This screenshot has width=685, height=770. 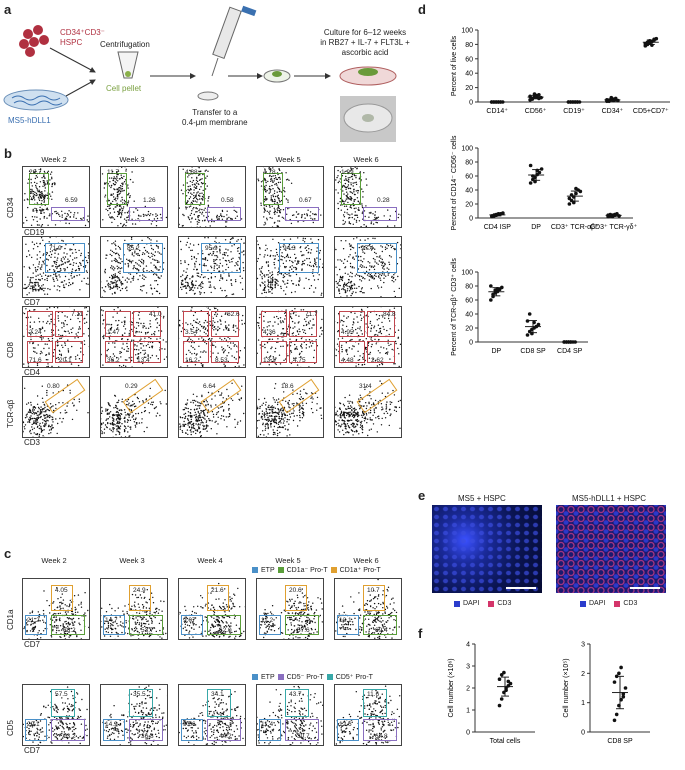 I want to click on cd5-cd7-percent: 85.2, so click(x=133, y=248).